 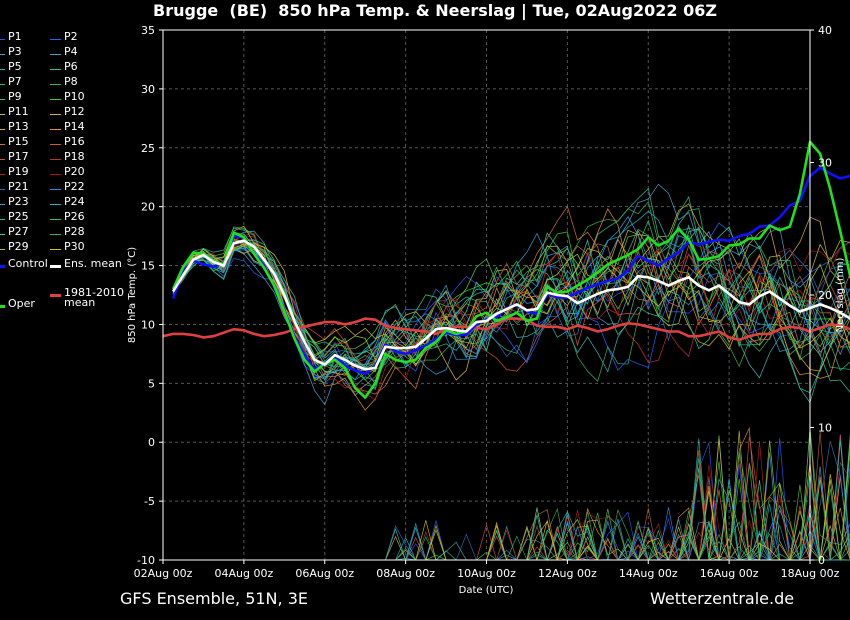 What do you see at coordinates (18, 141) in the screenshot?
I see `legend-p15-label: P15` at bounding box center [18, 141].